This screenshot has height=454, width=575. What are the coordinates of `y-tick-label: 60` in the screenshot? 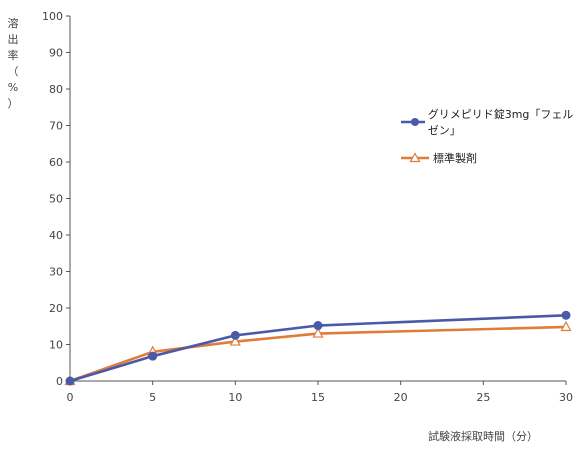 It's located at (56, 162).